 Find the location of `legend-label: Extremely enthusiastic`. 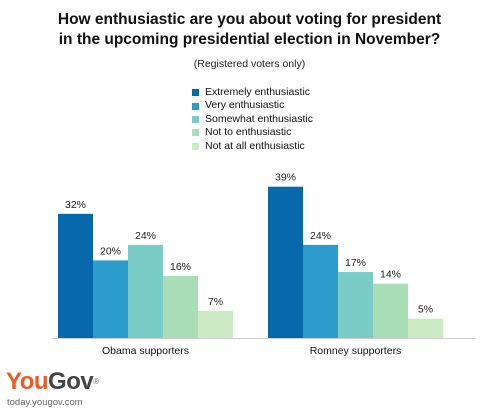

legend-label: Extremely enthusiastic is located at coordinates (258, 92).